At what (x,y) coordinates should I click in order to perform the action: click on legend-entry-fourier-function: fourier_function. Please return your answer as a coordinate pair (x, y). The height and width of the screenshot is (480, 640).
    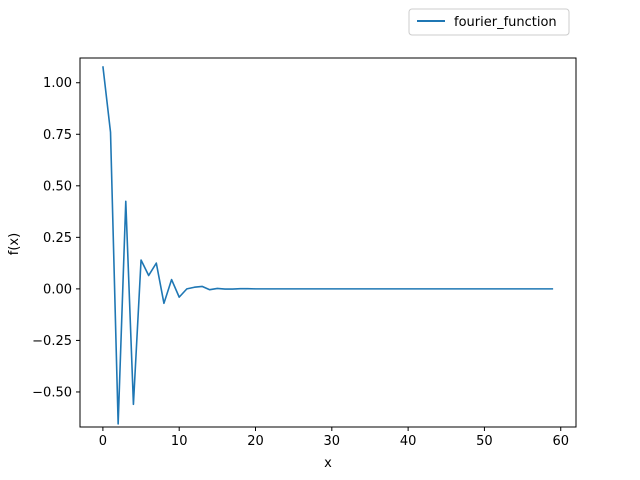
    Looking at the image, I should click on (505, 22).